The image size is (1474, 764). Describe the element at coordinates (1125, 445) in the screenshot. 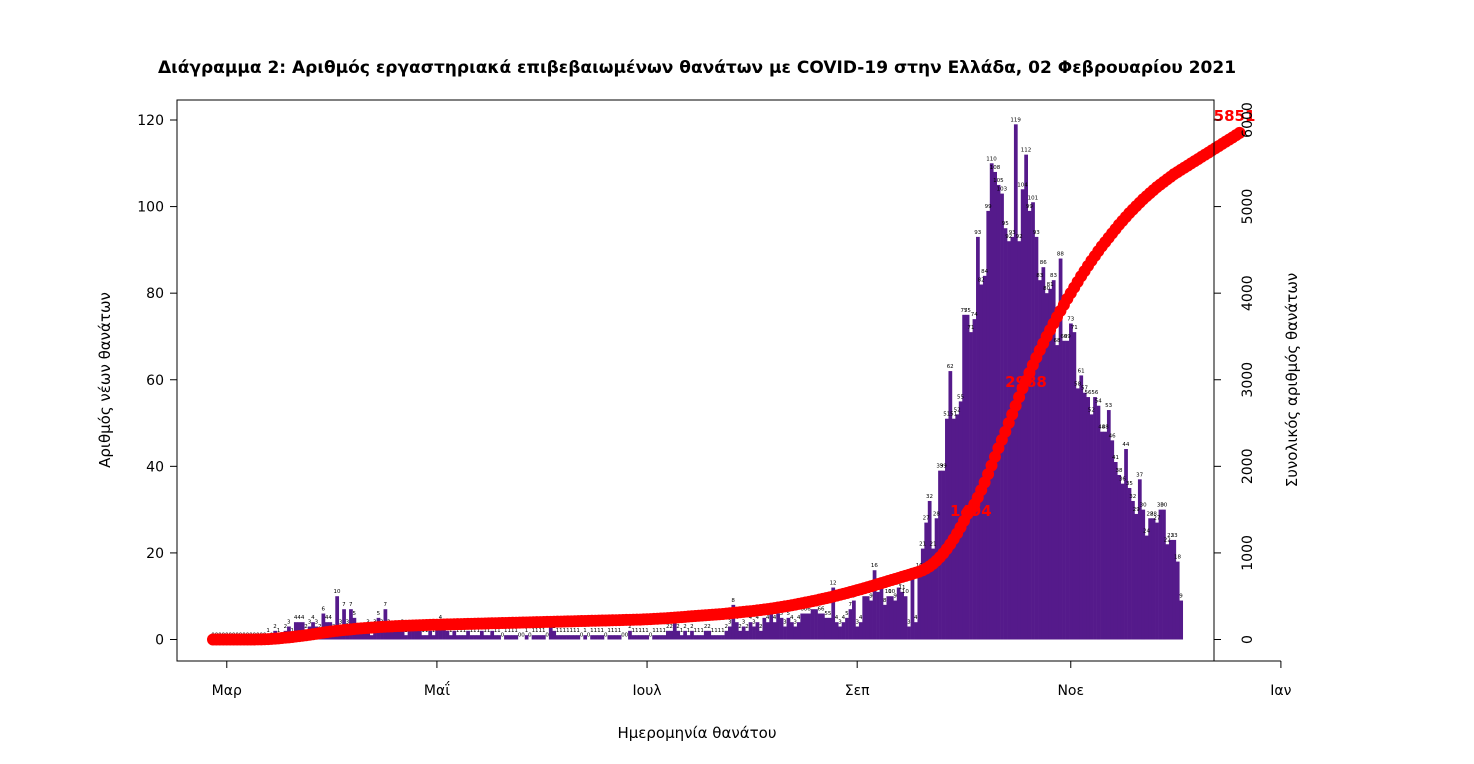

I see `bar-value-label: 44` at that location.